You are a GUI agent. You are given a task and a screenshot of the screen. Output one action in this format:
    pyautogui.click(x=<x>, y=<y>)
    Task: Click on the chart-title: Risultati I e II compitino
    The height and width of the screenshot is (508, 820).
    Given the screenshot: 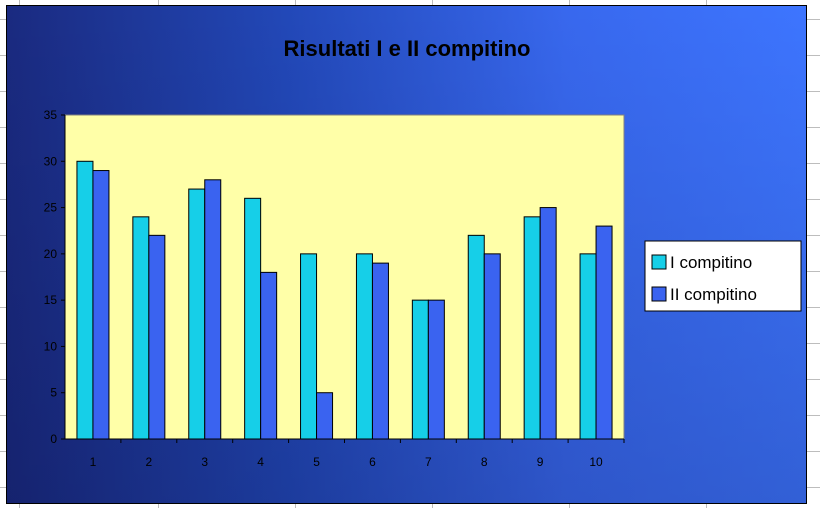 What is the action you would take?
    pyautogui.click(x=407, y=48)
    